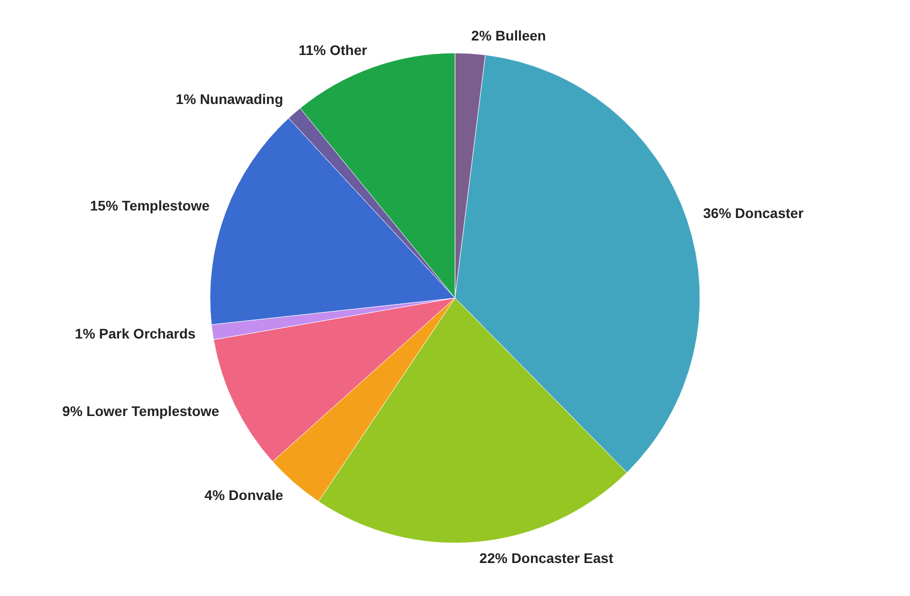 This screenshot has width=910, height=596. I want to click on slice-label: 22% Doncaster East, so click(546, 558).